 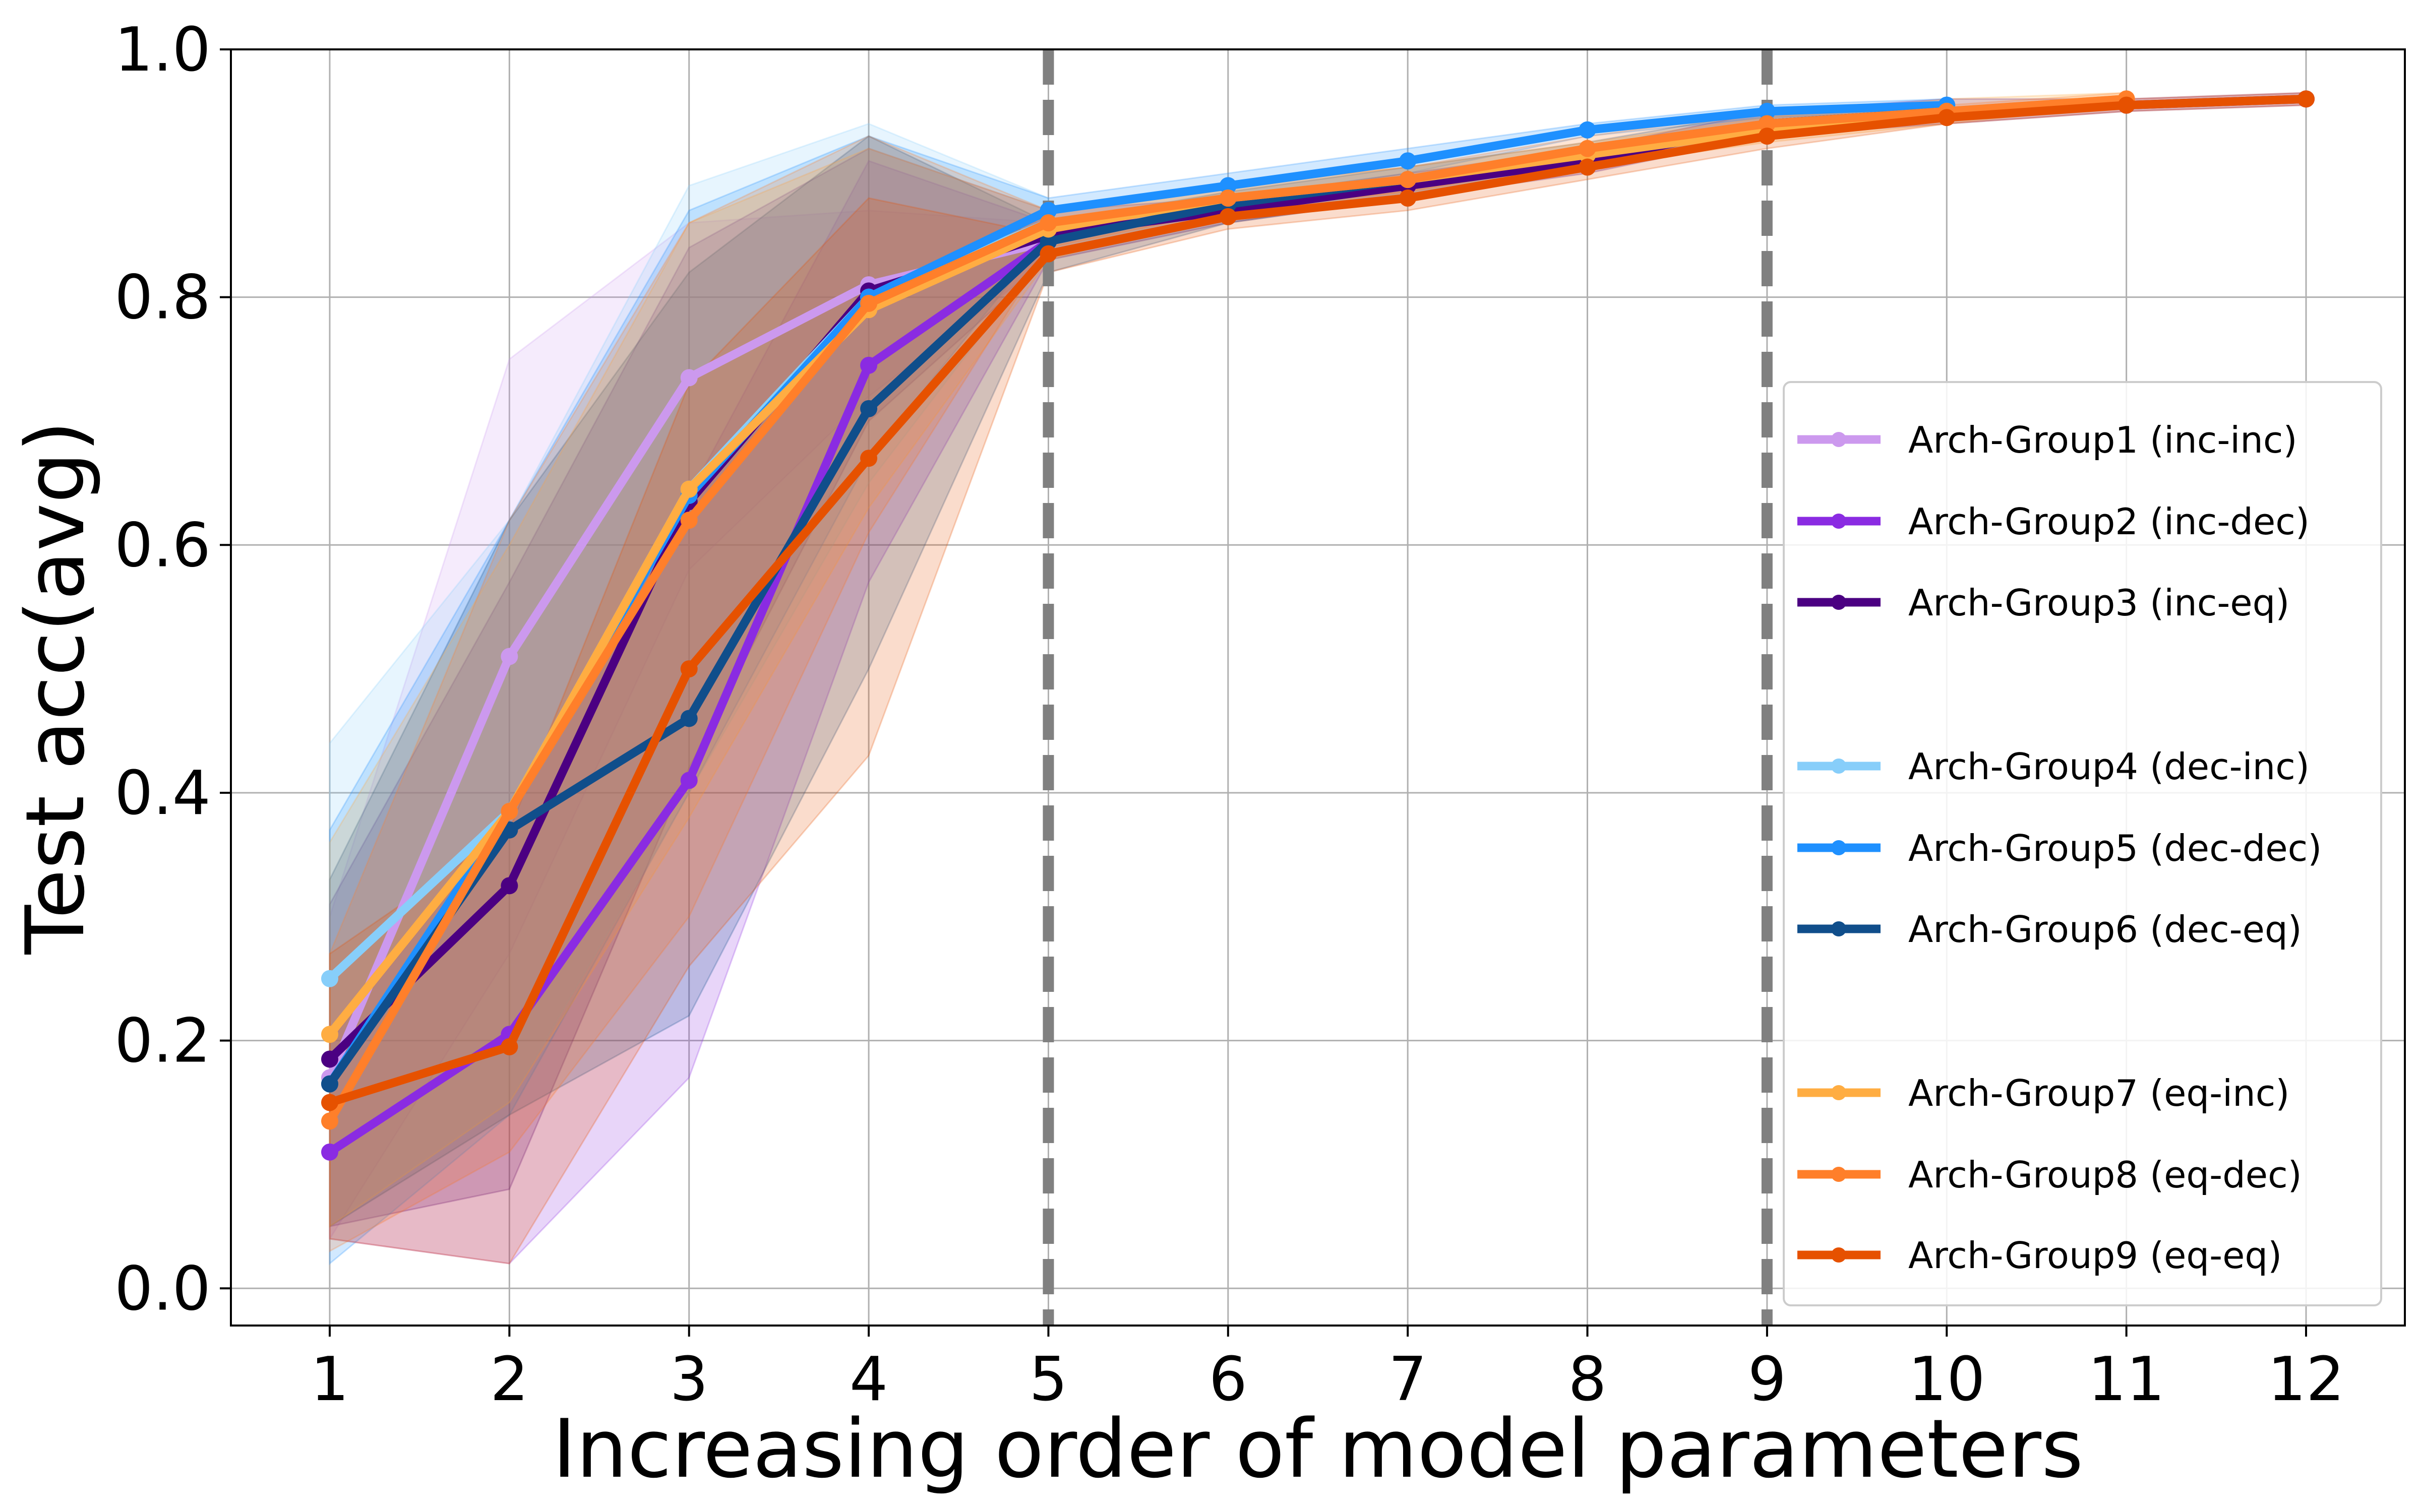 I want to click on legend-label-9: Arch-Group9 (eq-eq), so click(x=2095, y=1255).